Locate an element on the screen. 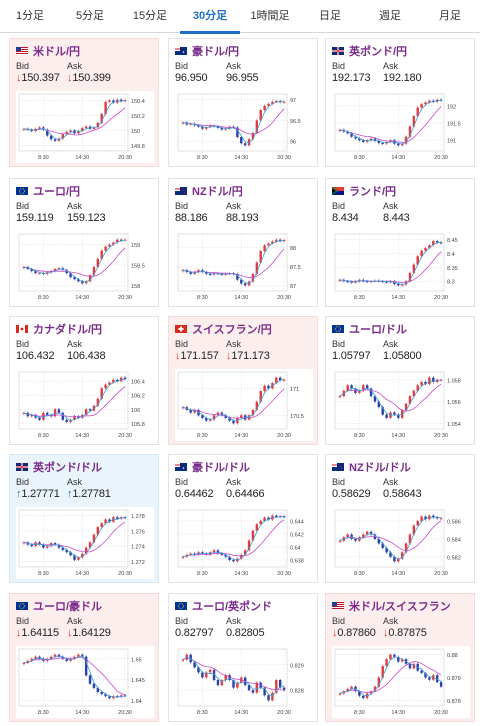  price-chart: 192 191.5 191 8:30 14:30 20:30 is located at coordinates (401, 127).